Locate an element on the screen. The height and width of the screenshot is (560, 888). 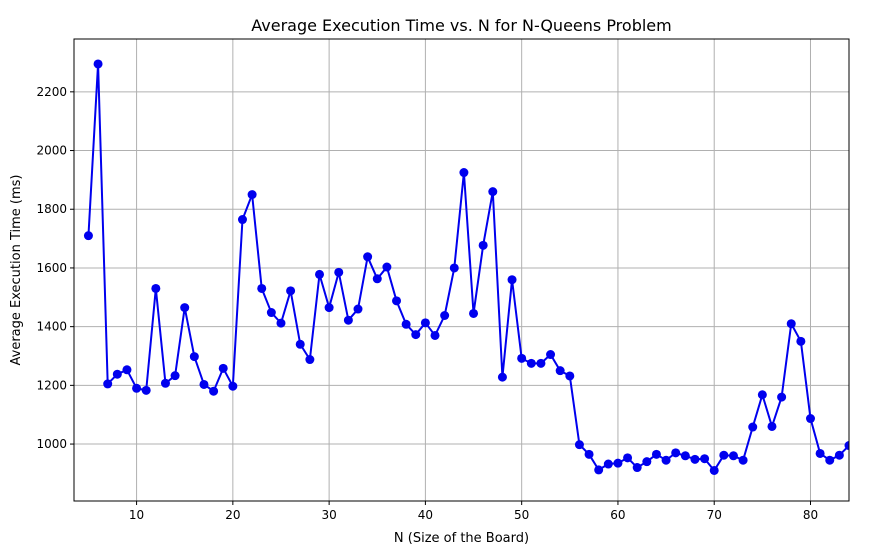
x-axis-label: N (Size of the Board) is located at coordinates (461, 538).